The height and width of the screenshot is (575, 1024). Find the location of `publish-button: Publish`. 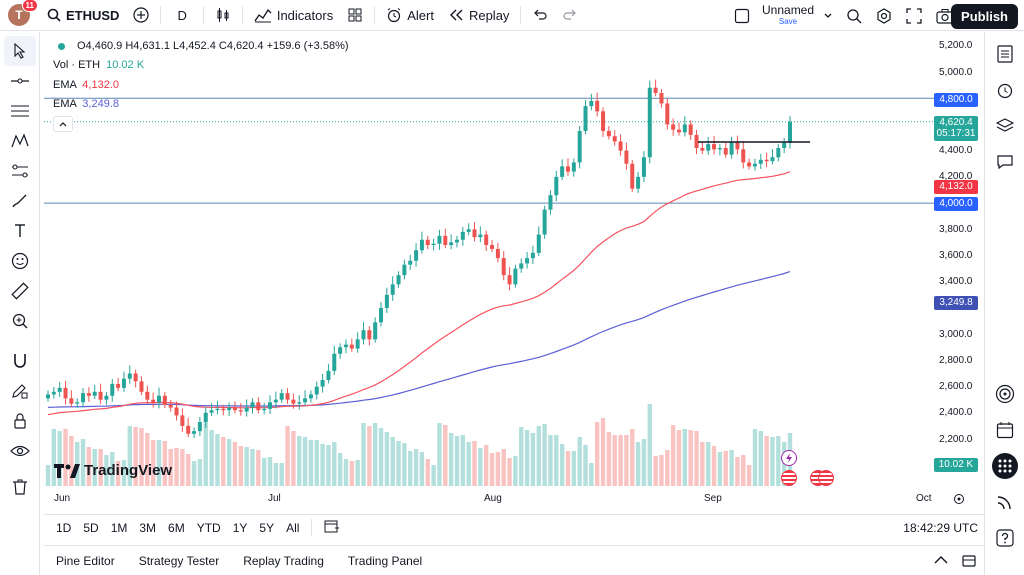

publish-button: Publish is located at coordinates (984, 16).